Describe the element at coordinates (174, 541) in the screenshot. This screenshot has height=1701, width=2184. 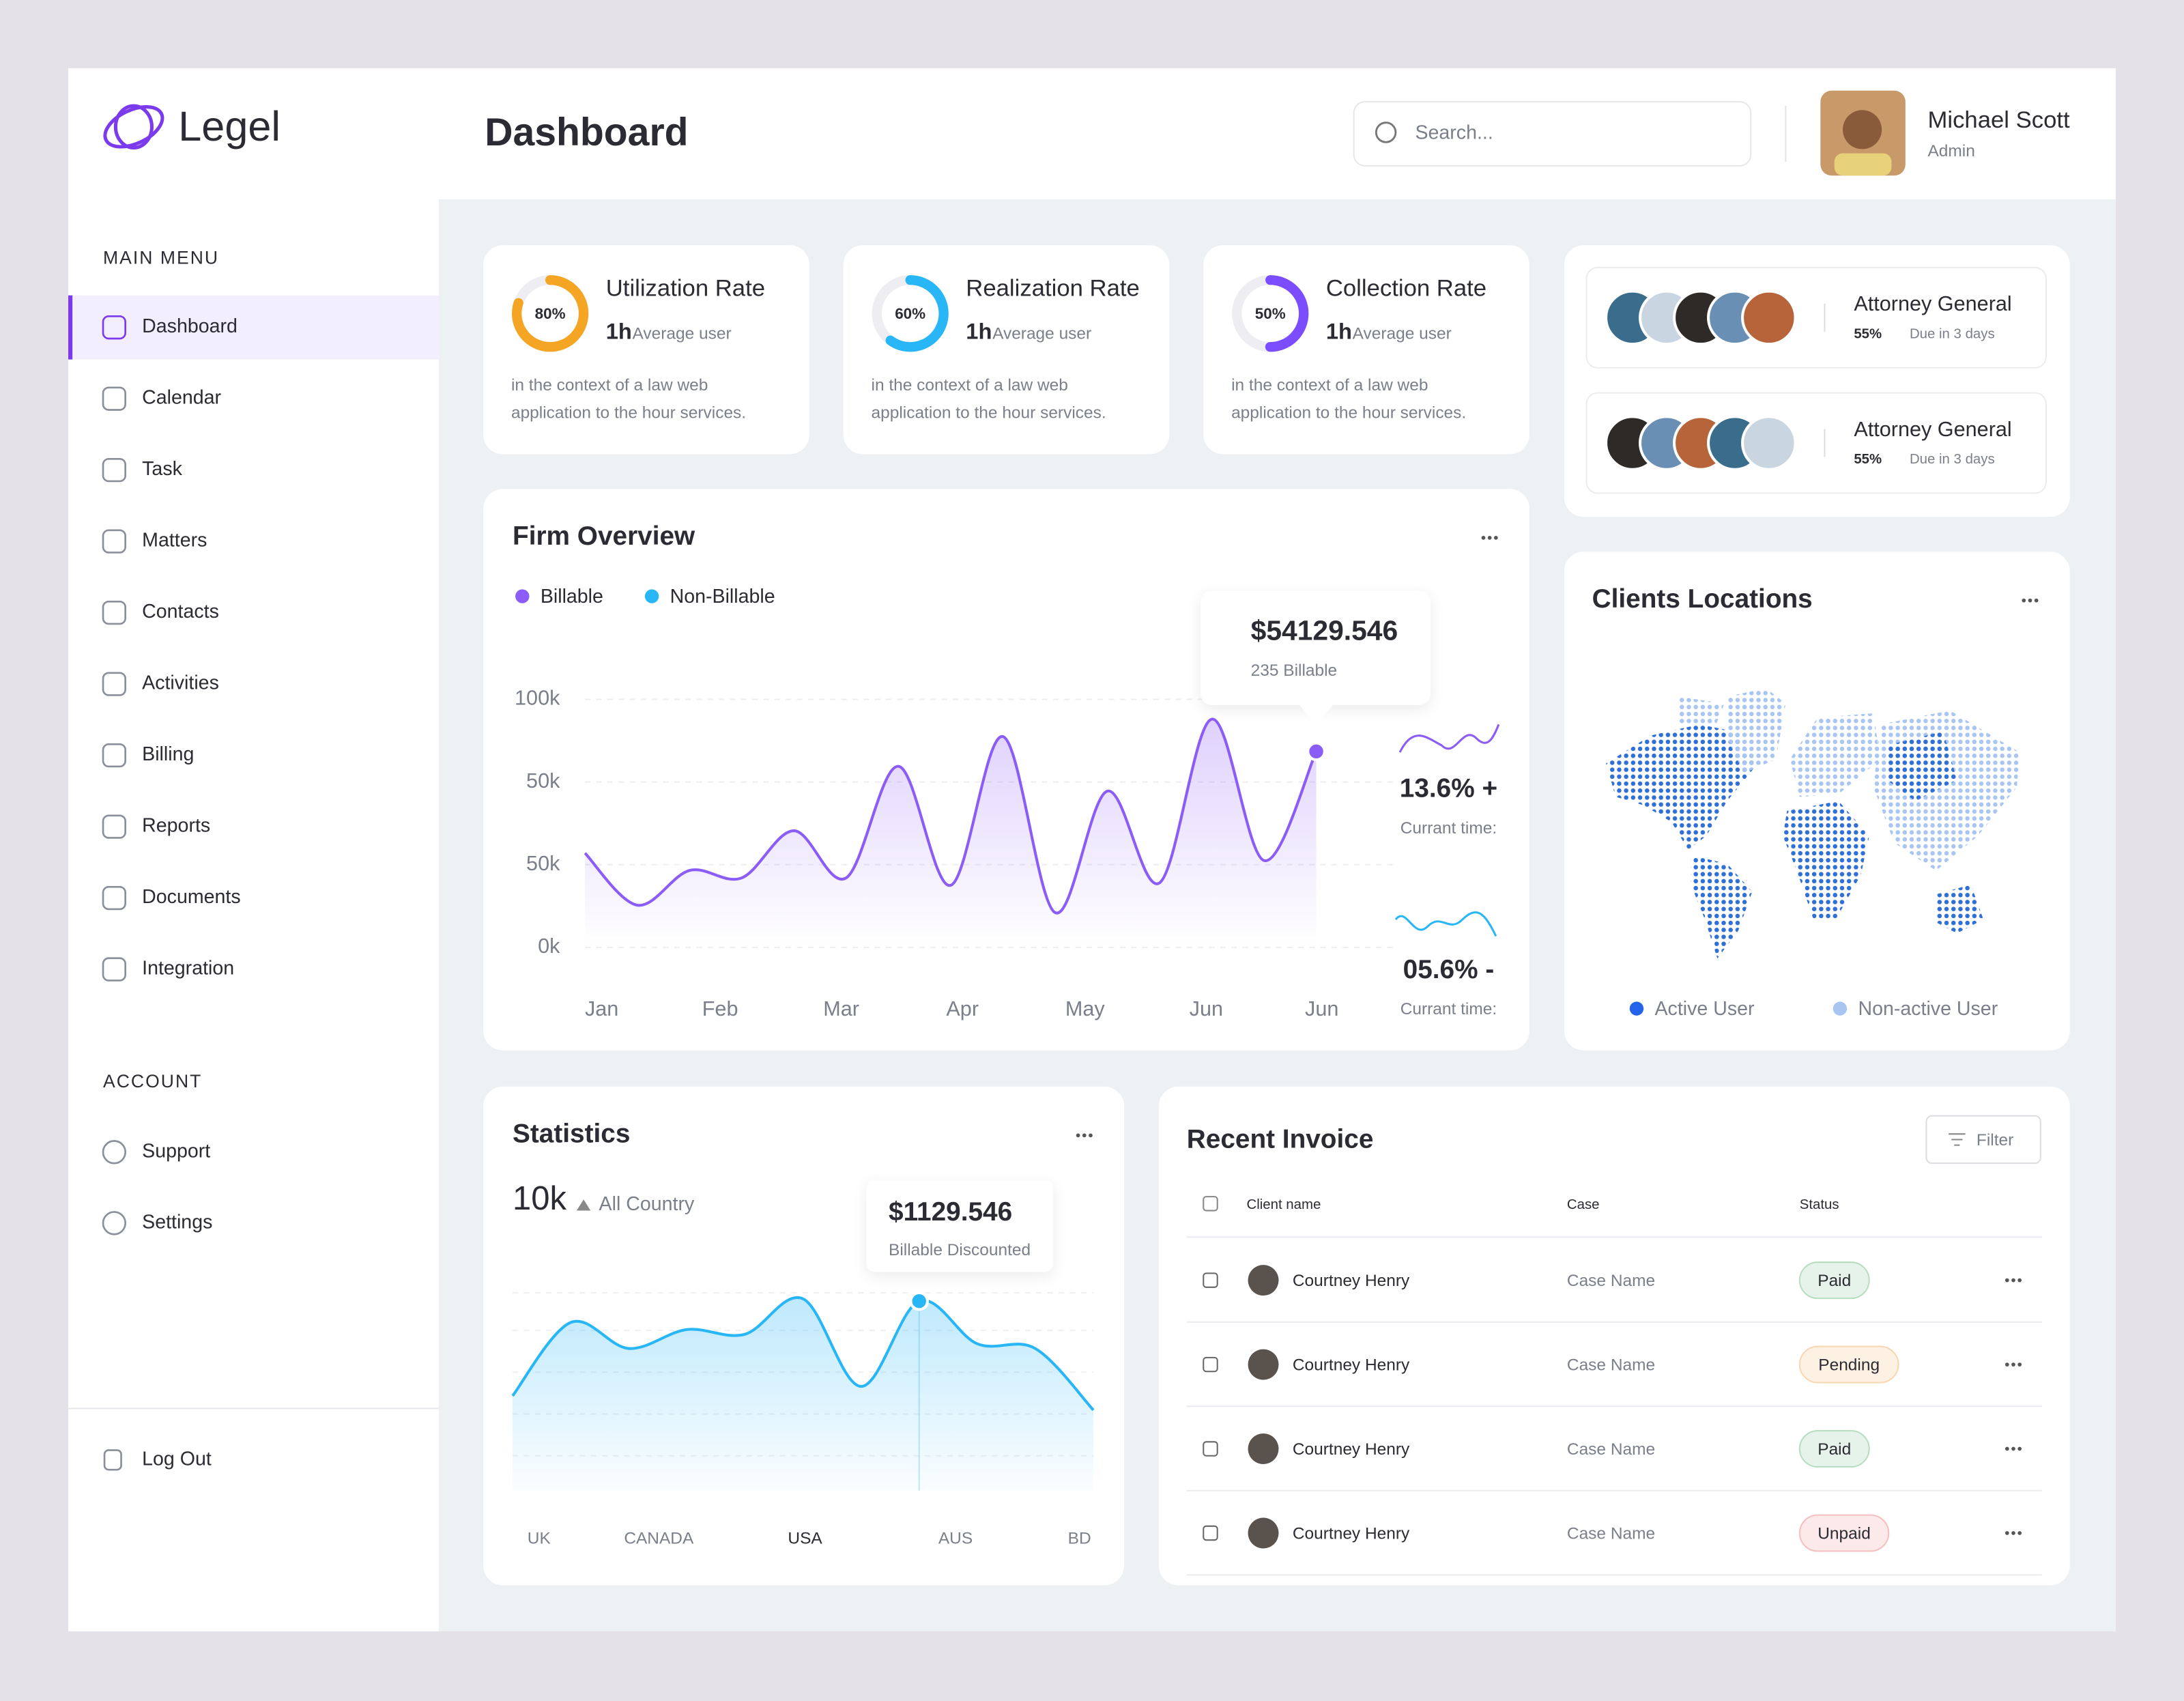
I see `menu-item: Matters` at that location.